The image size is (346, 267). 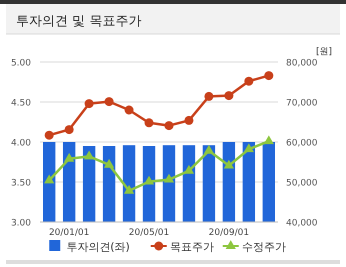 I want to click on x-tick-label: 20/09/01, so click(x=229, y=233).